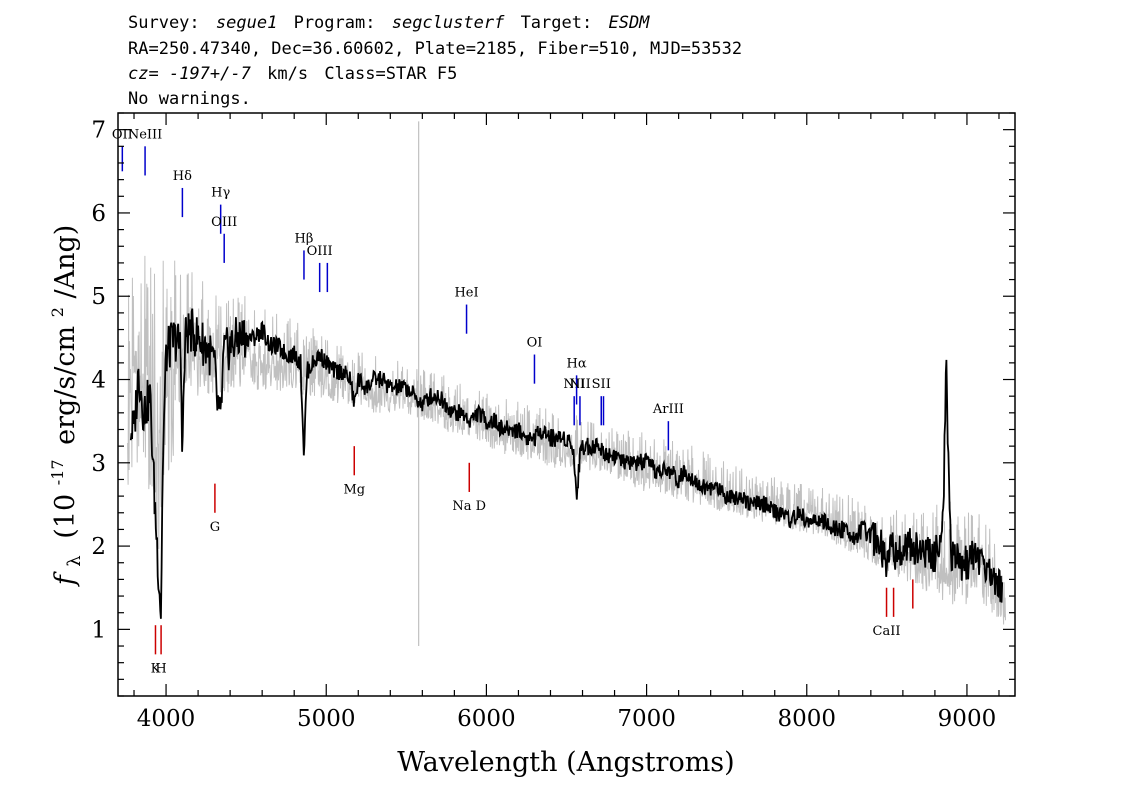  I want to click on x-axis-title: Wavelength (Angstroms), so click(565, 762).